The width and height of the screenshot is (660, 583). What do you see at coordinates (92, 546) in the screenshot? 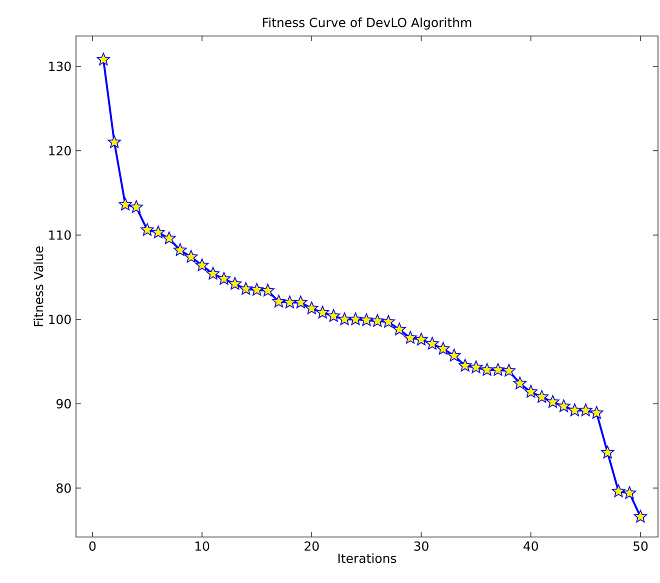
I see `x-tick-label: 0` at bounding box center [92, 546].